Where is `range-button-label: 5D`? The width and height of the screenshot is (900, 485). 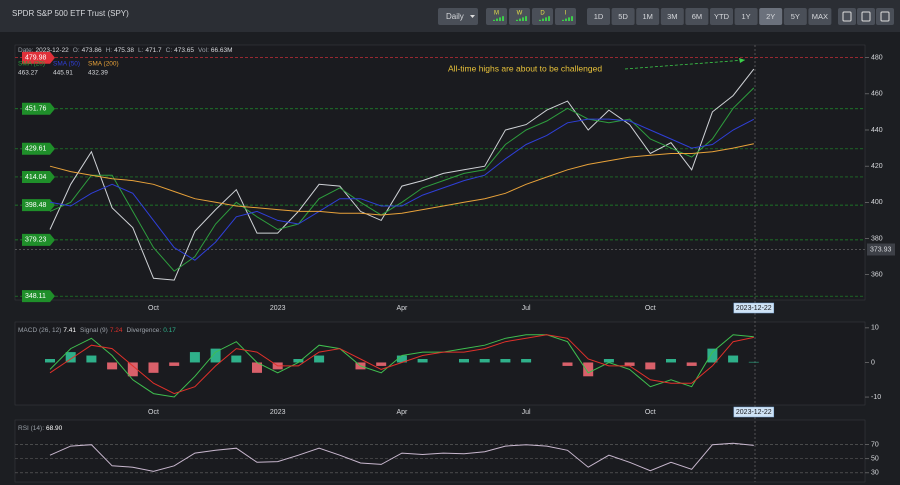
range-button-label: 5D is located at coordinates (623, 16).